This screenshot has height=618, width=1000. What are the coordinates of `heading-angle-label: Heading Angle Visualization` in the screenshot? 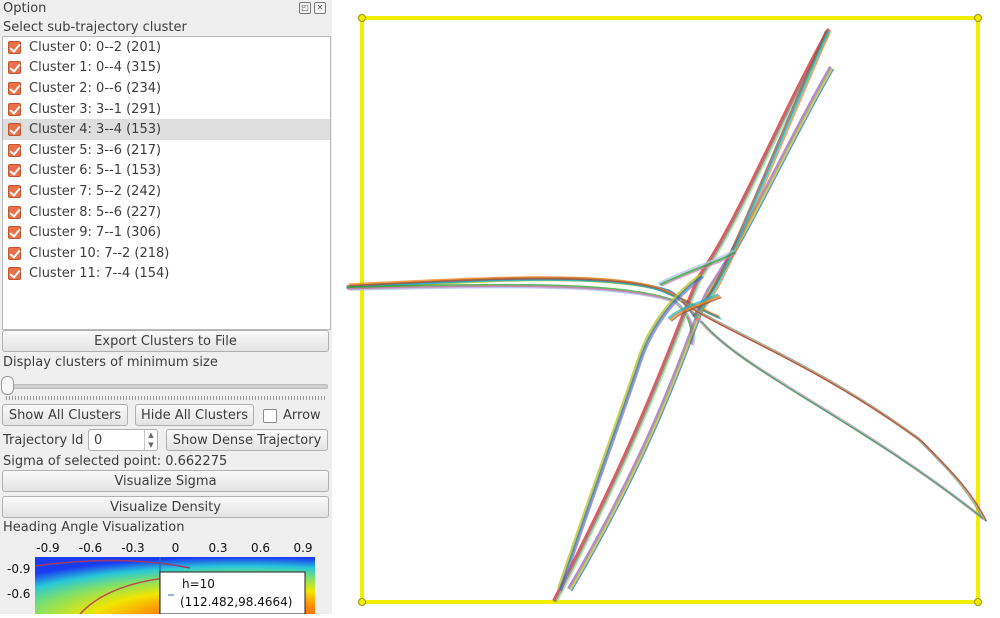 It's located at (94, 527).